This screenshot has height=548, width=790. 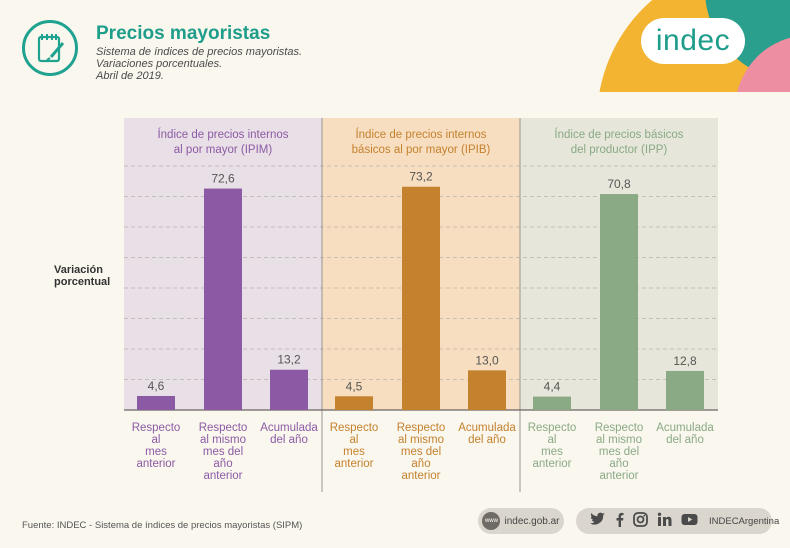 I want to click on website-link: www indec.gob.ar, so click(x=521, y=521).